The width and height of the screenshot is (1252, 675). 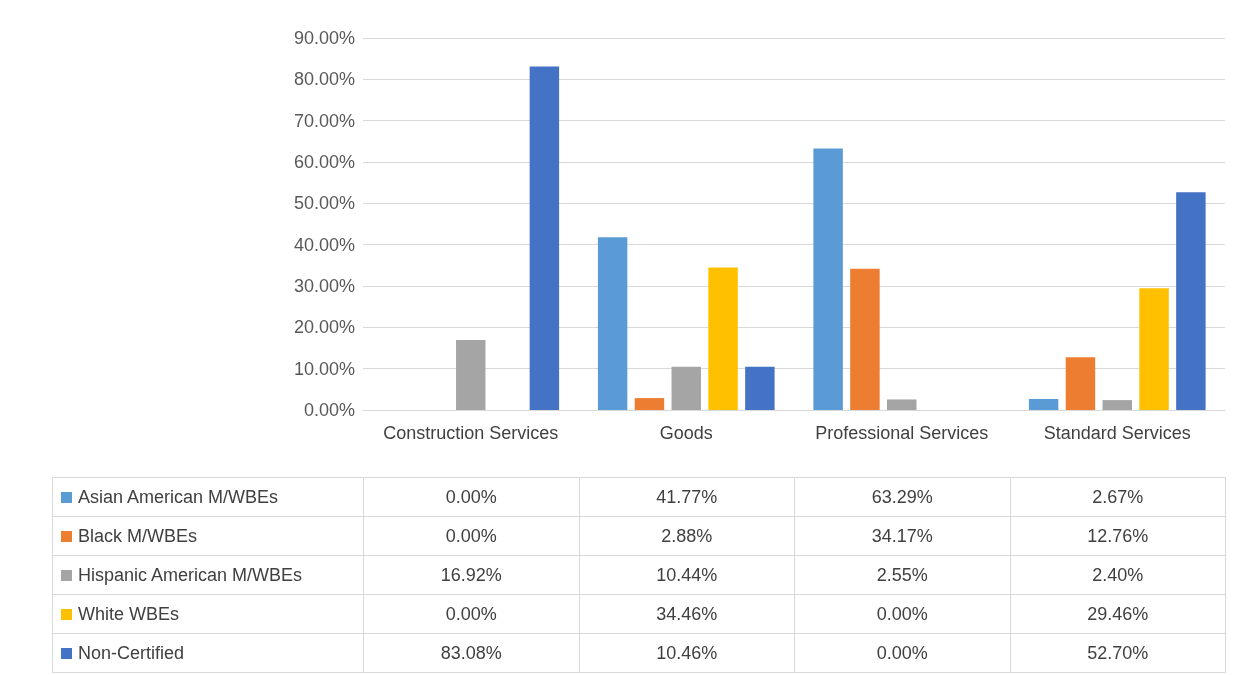 What do you see at coordinates (329, 410) in the screenshot?
I see `y-tick-label: 0.00%` at bounding box center [329, 410].